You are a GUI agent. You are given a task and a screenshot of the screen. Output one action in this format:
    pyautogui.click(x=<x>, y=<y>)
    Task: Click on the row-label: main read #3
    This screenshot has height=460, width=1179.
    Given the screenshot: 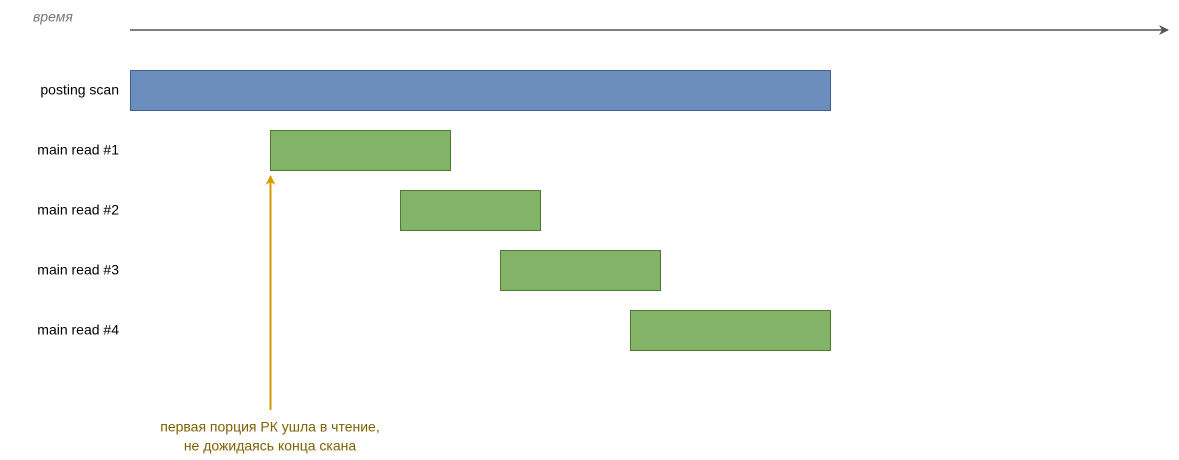 What is the action you would take?
    pyautogui.click(x=78, y=270)
    